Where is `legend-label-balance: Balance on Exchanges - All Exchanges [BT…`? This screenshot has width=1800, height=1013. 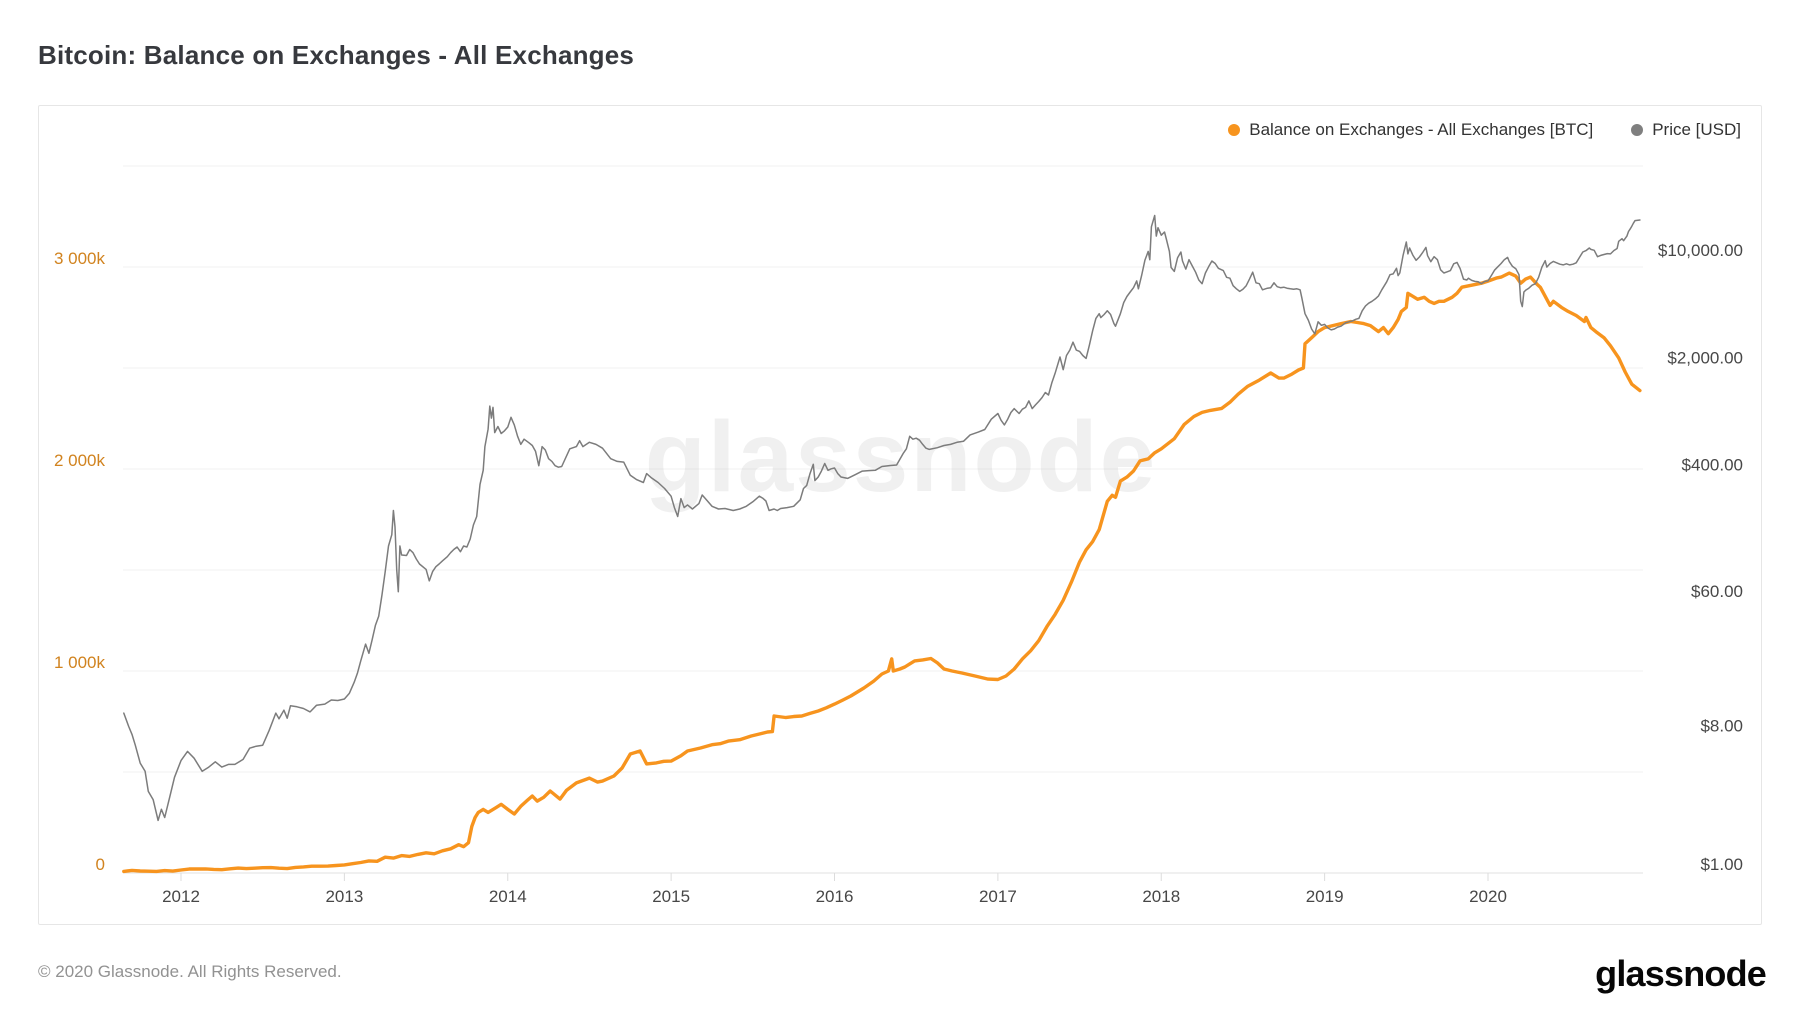 legend-label-balance: Balance on Exchanges - All Exchanges [BT… is located at coordinates (1421, 129).